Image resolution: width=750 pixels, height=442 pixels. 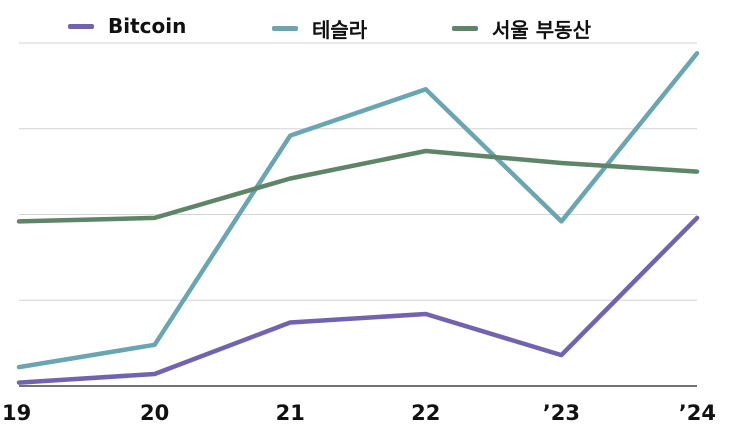 What do you see at coordinates (290, 413) in the screenshot?
I see `x-tick-label: 21` at bounding box center [290, 413].